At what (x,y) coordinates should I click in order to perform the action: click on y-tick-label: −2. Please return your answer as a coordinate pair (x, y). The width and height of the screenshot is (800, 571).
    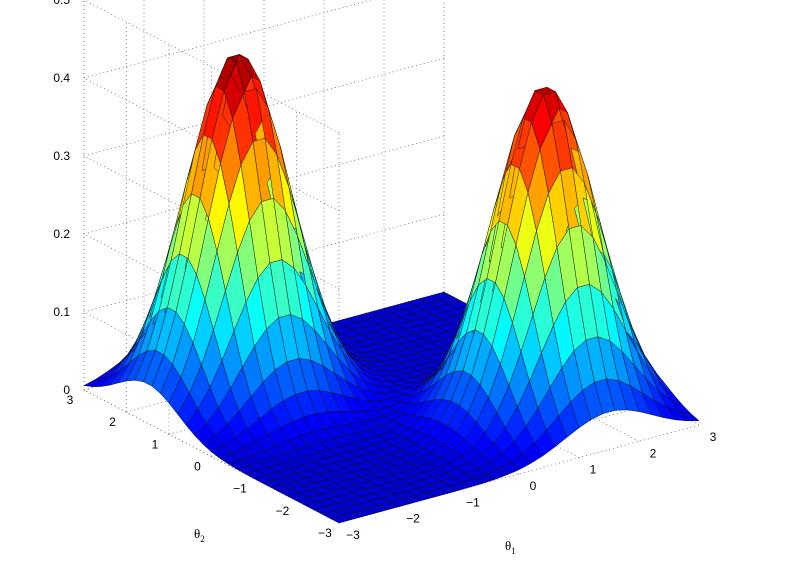
    Looking at the image, I should click on (283, 511).